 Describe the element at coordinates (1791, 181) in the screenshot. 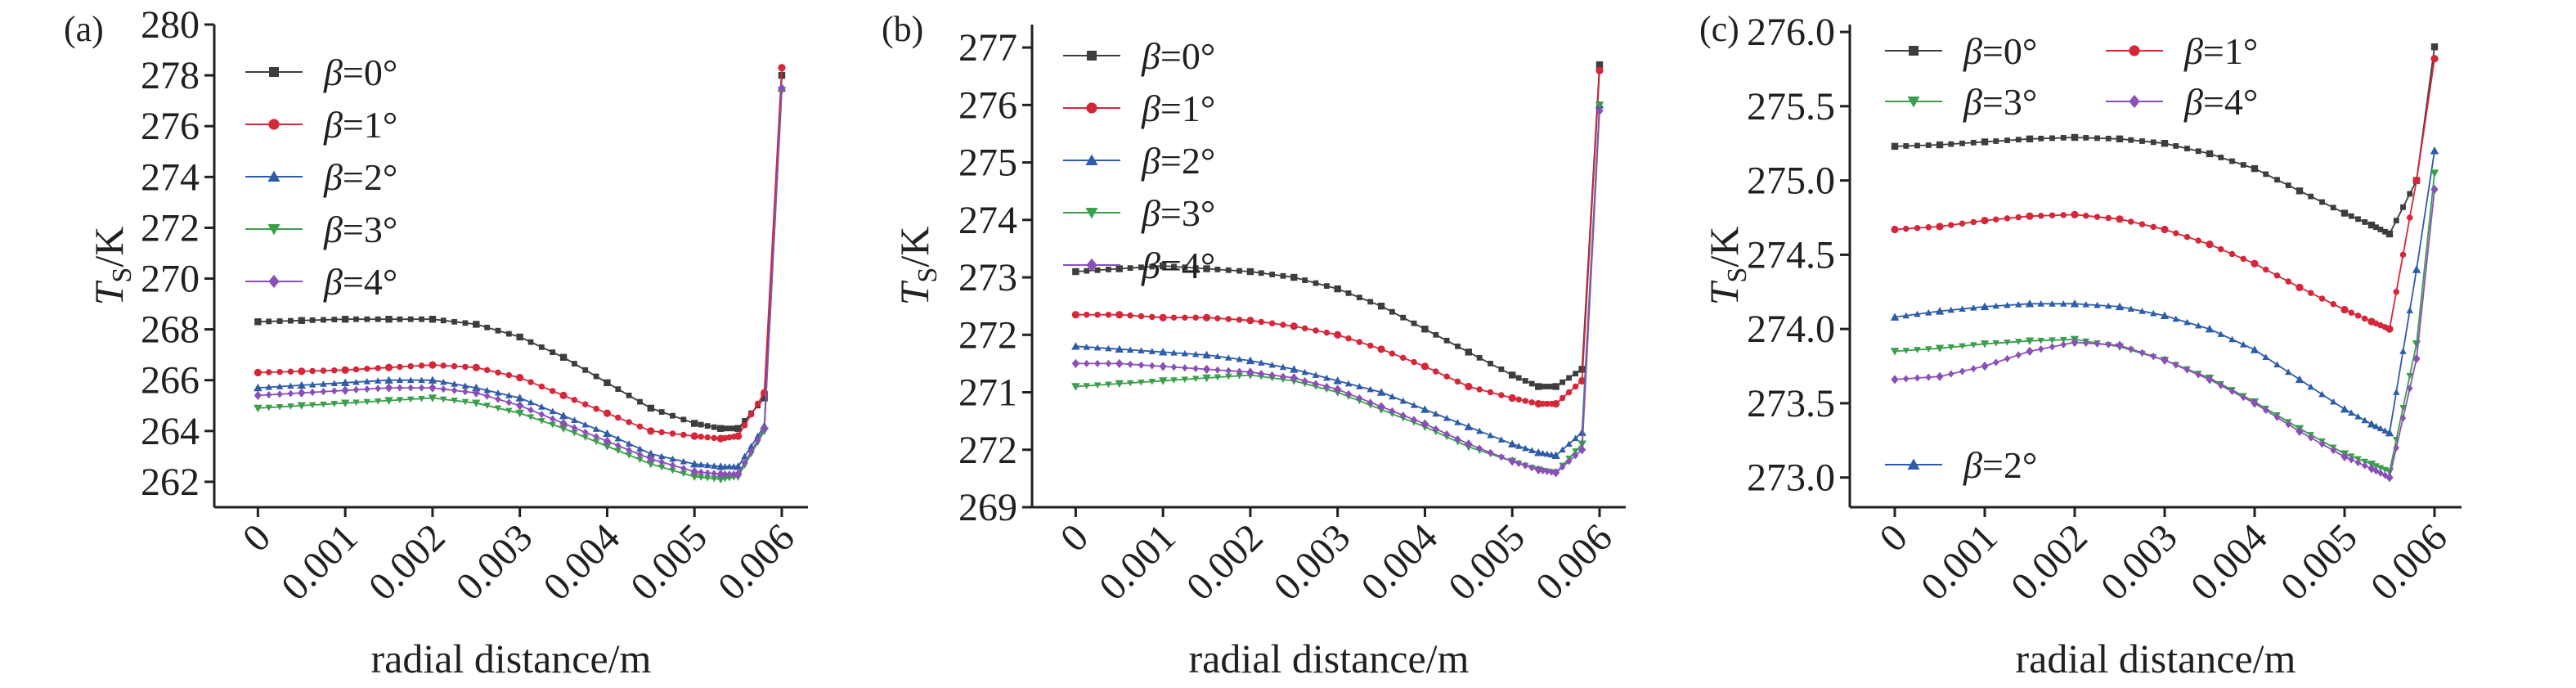

I see `y-tick-label: 275.0` at that location.